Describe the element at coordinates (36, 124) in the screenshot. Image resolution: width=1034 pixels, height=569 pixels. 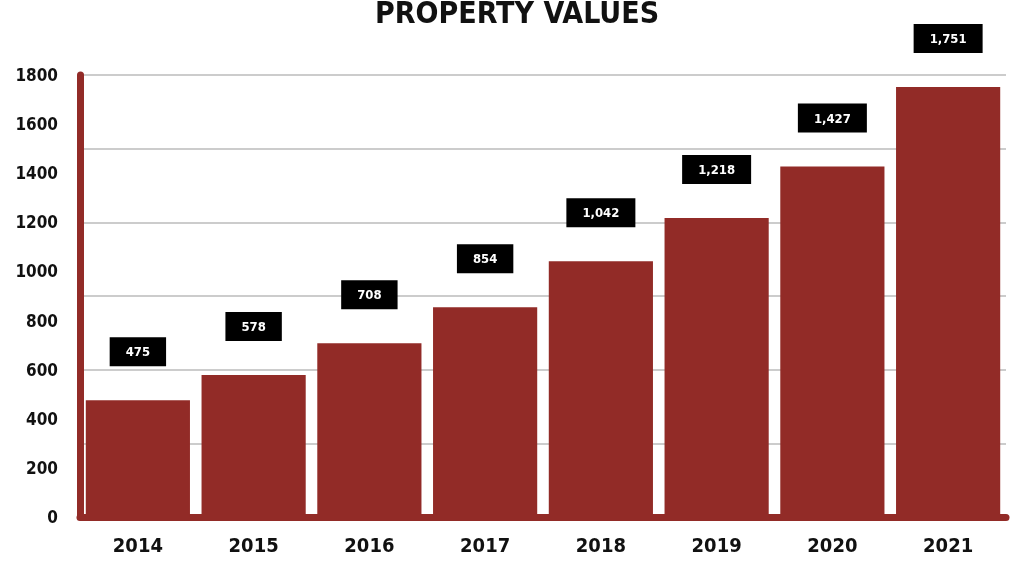
I see `y-tick-label: 1600` at that location.